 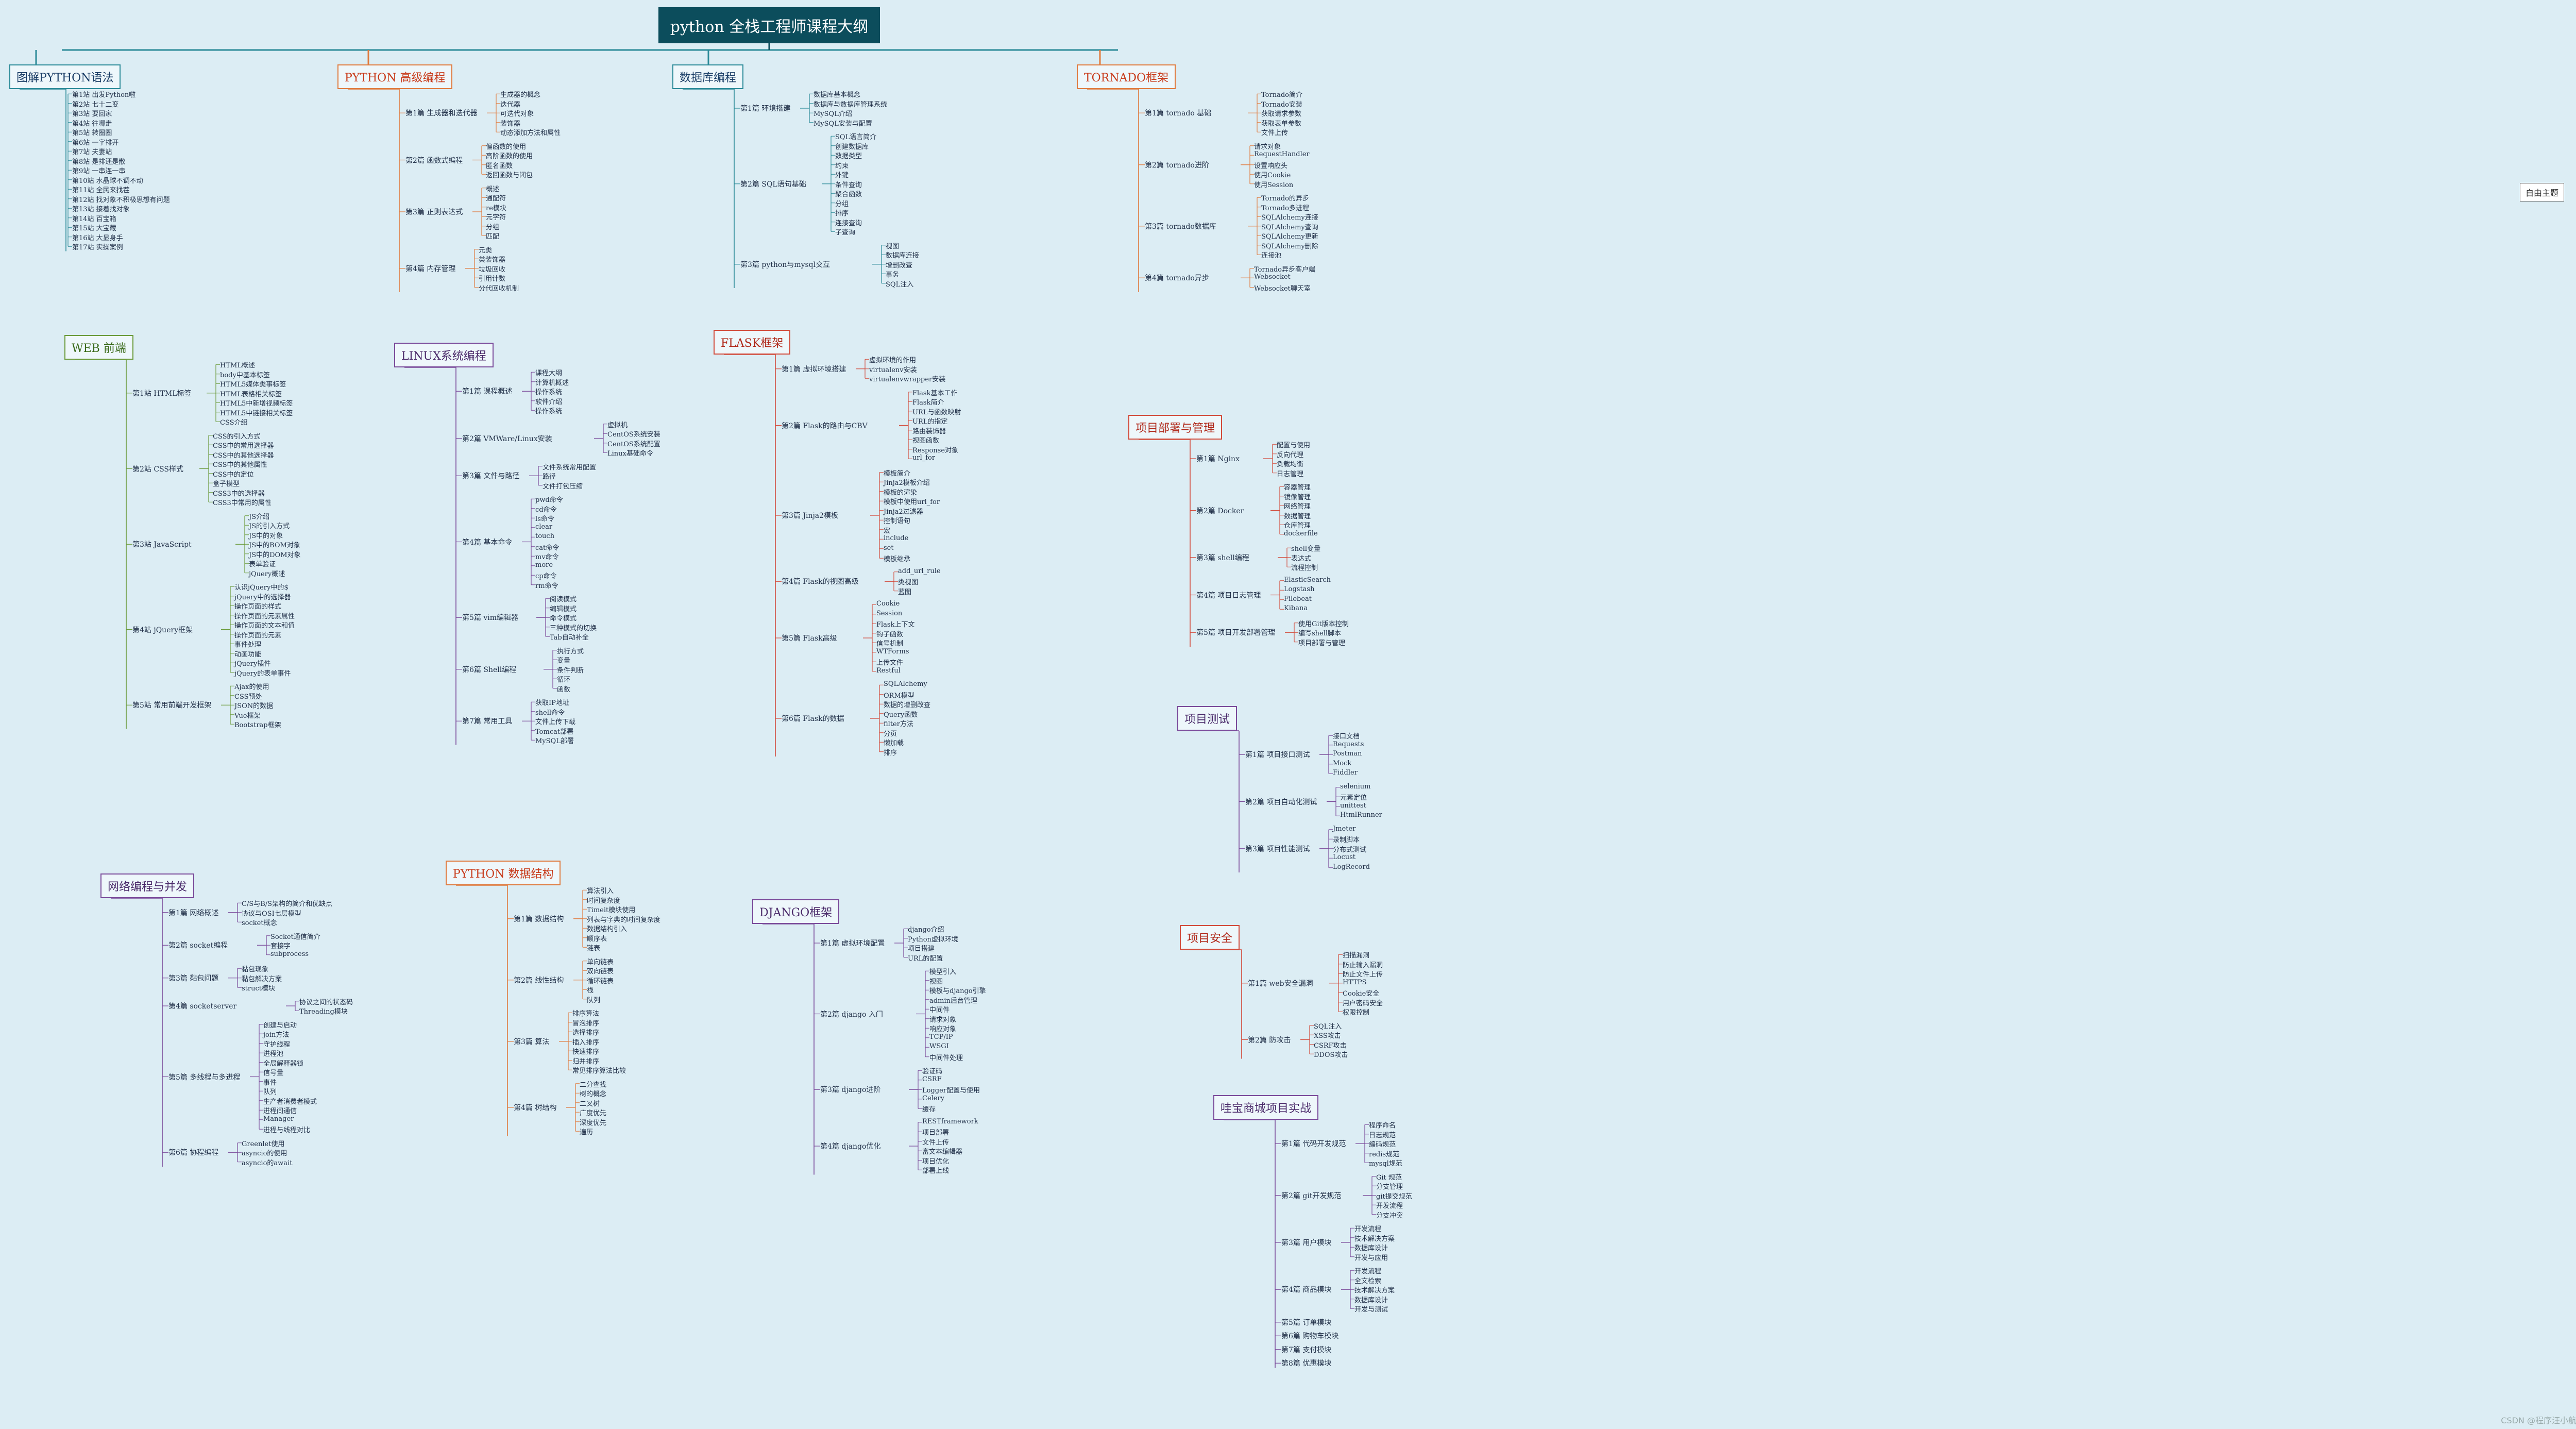 What do you see at coordinates (933, 1098) in the screenshot?
I see `item-8-2-3: Celery` at bounding box center [933, 1098].